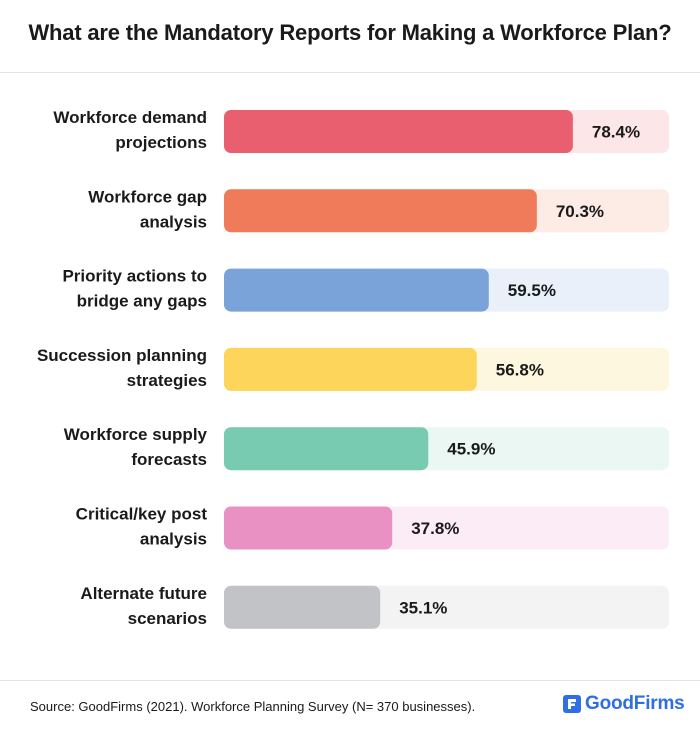 This screenshot has width=700, height=736. I want to click on category-label: Workforce supply forecasts, so click(136, 447).